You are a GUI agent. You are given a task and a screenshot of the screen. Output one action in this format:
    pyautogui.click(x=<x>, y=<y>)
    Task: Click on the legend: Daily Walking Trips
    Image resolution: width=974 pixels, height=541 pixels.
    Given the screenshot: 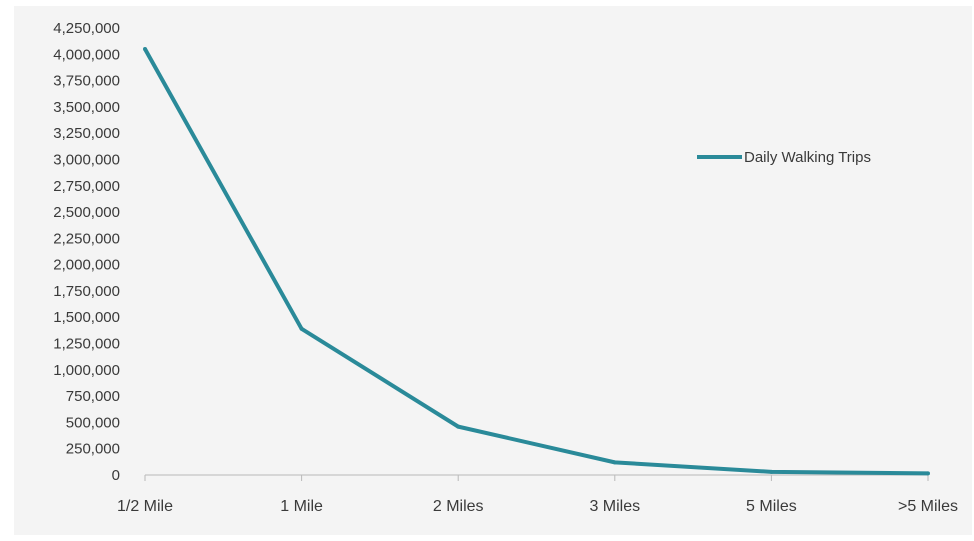 What is the action you would take?
    pyautogui.click(x=784, y=157)
    